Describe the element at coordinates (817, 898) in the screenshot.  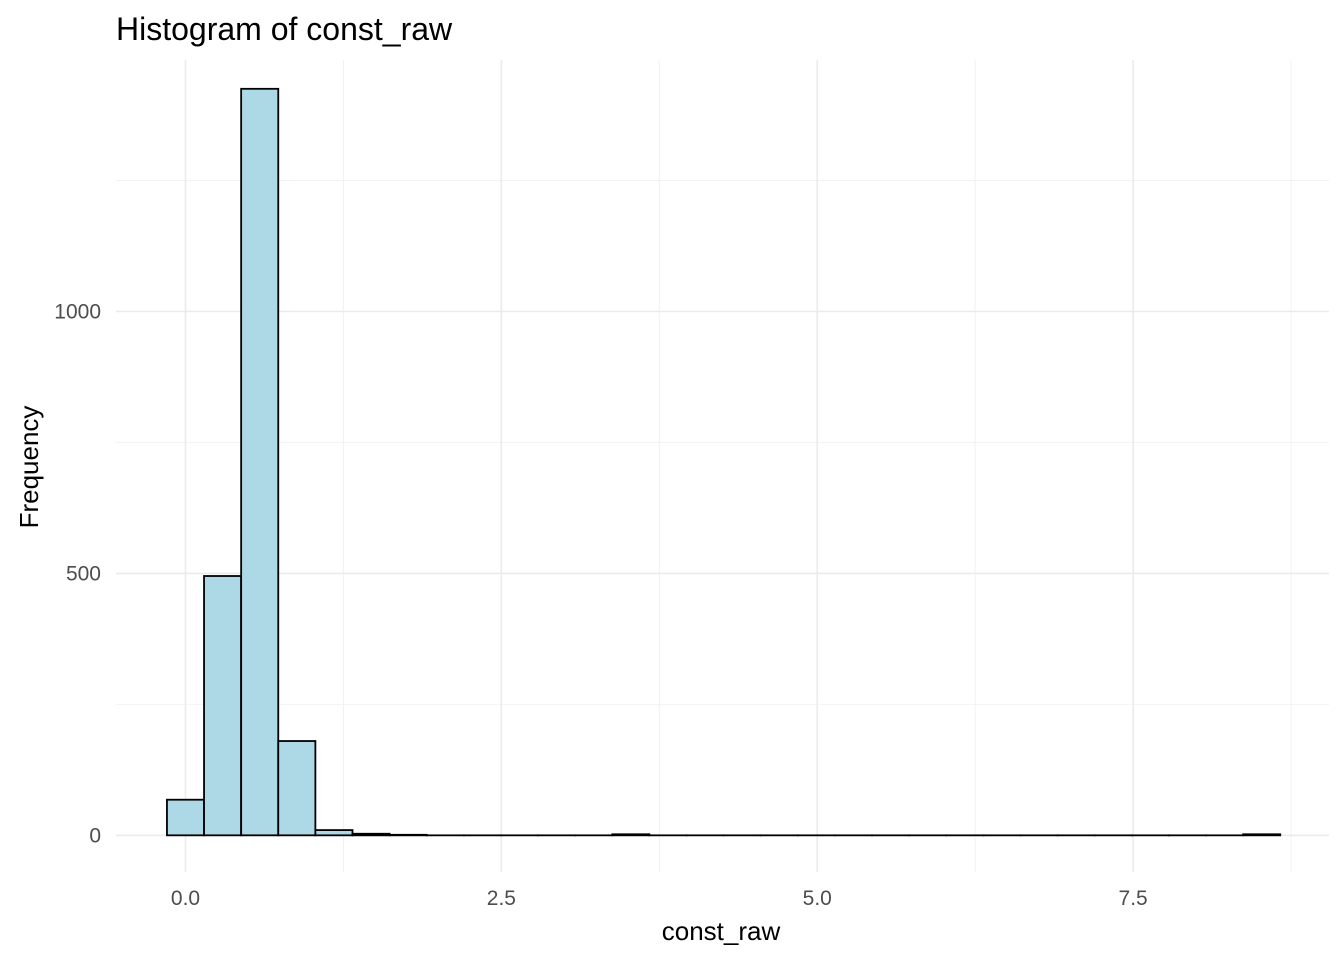
I see `x-tick-label: 5.0` at that location.